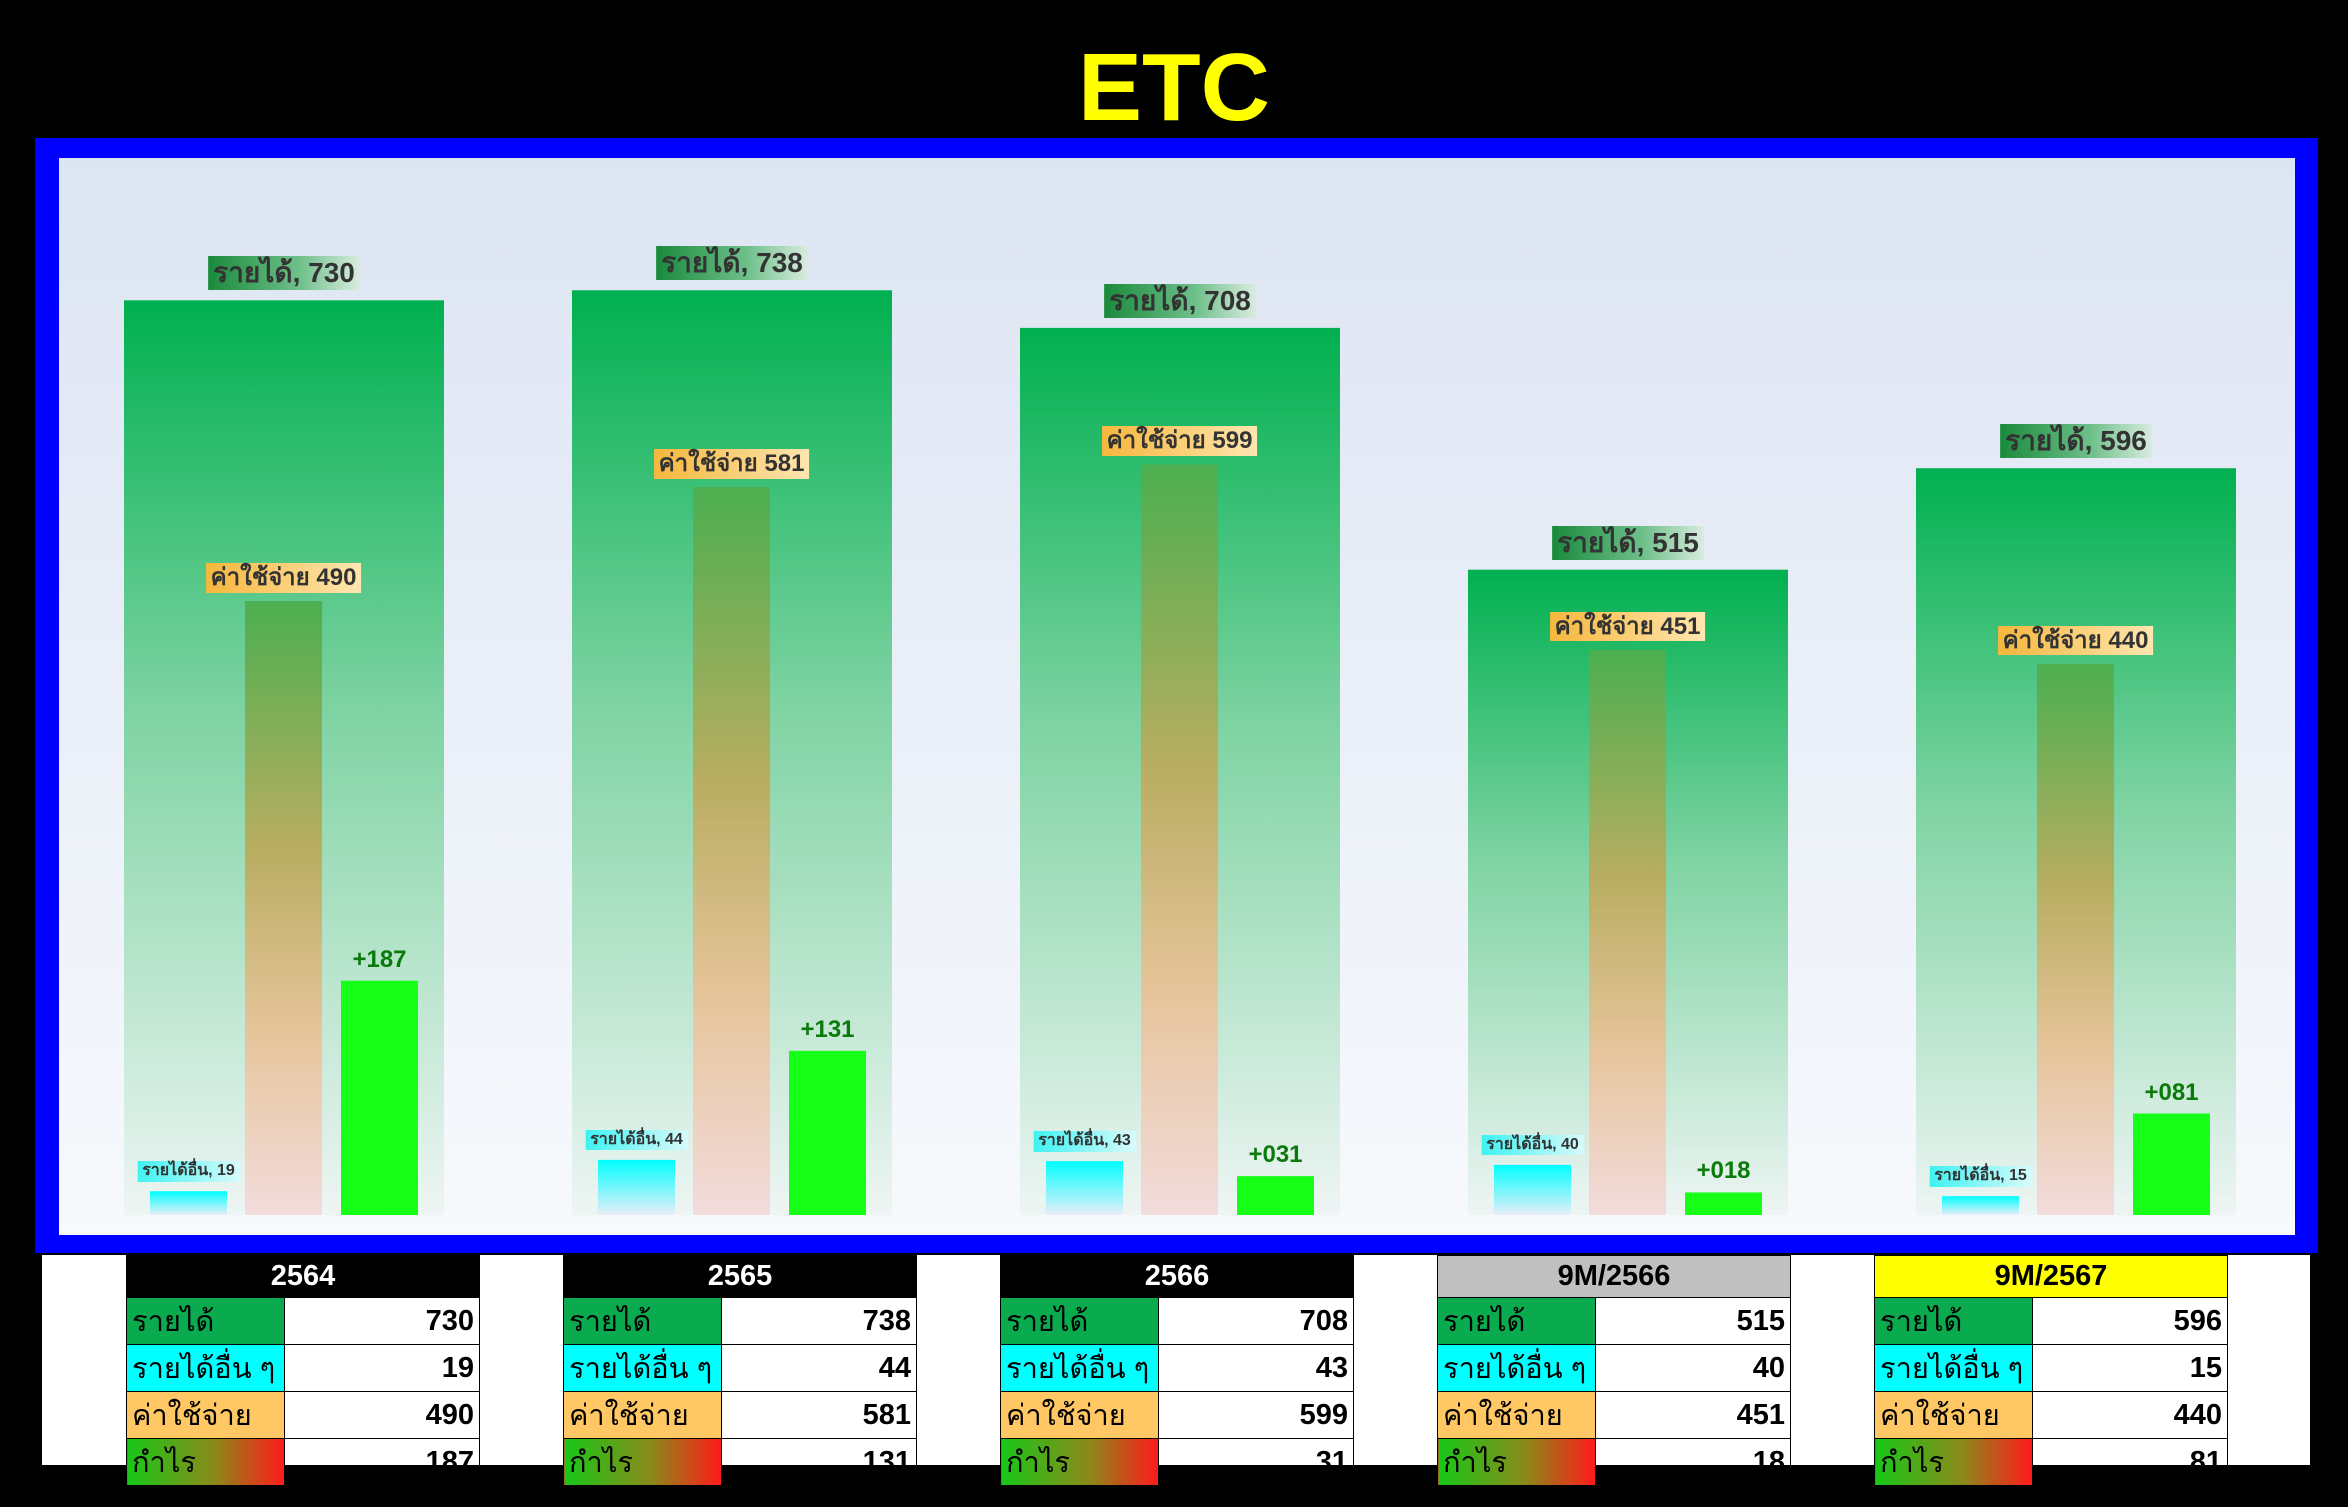  Describe the element at coordinates (819, 1462) in the screenshot. I see `row-value: 131` at that location.